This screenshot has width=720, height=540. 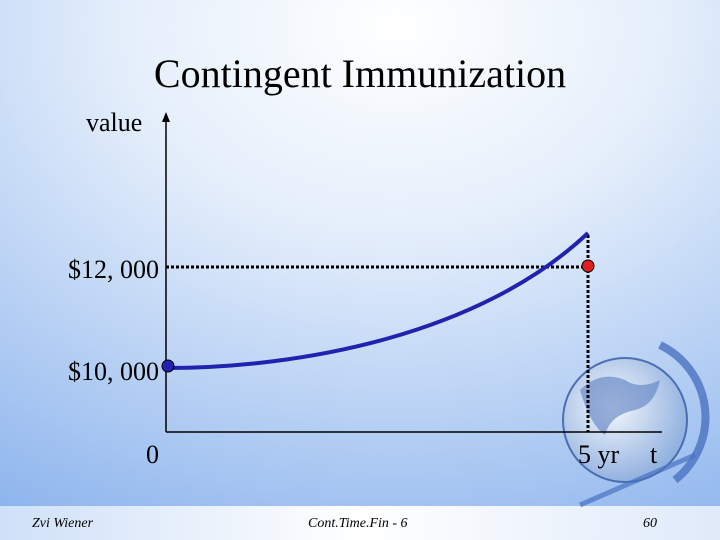 What do you see at coordinates (113, 371) in the screenshot?
I see `label: $10, 000` at bounding box center [113, 371].